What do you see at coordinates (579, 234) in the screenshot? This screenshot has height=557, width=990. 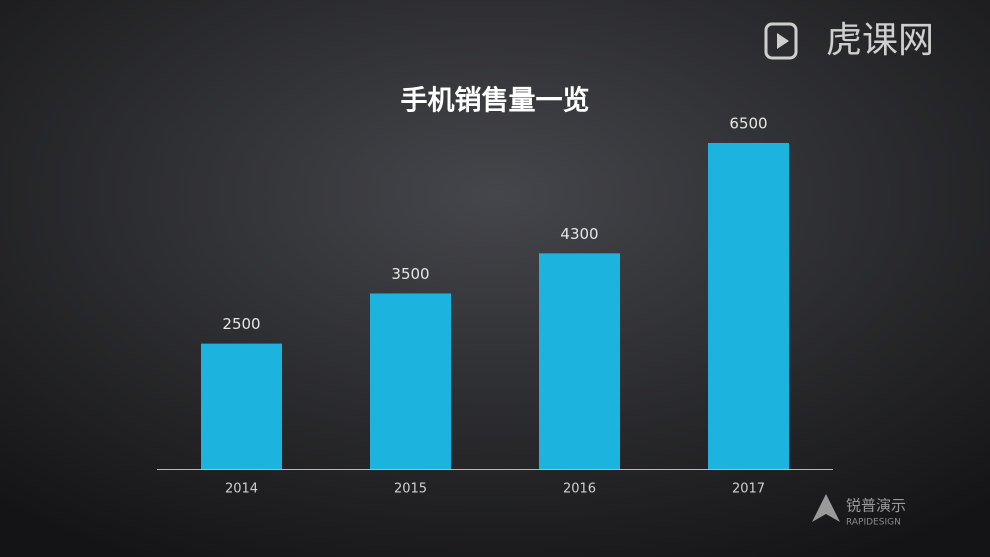 I see `data-label: 4300` at bounding box center [579, 234].